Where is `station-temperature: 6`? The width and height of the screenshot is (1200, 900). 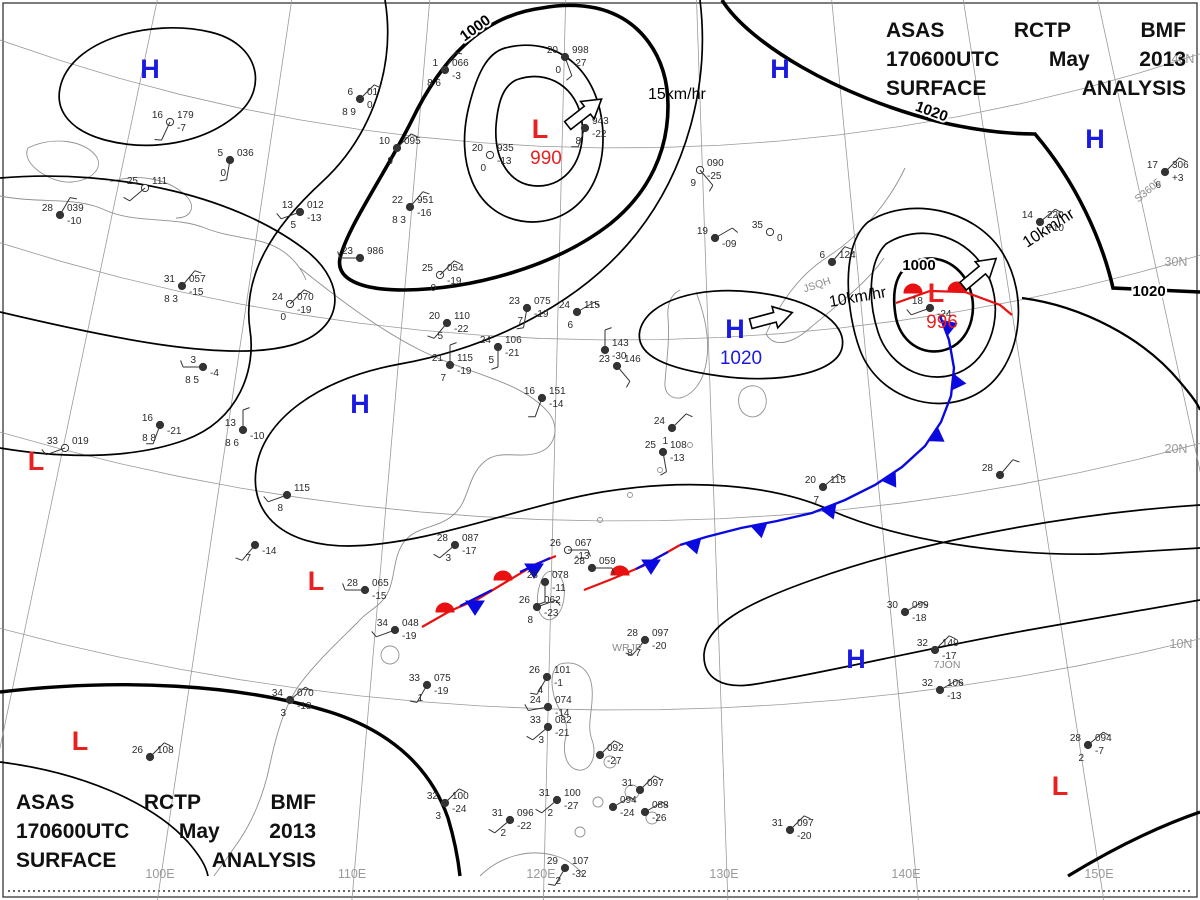 station-temperature: 6 is located at coordinates (822, 255).